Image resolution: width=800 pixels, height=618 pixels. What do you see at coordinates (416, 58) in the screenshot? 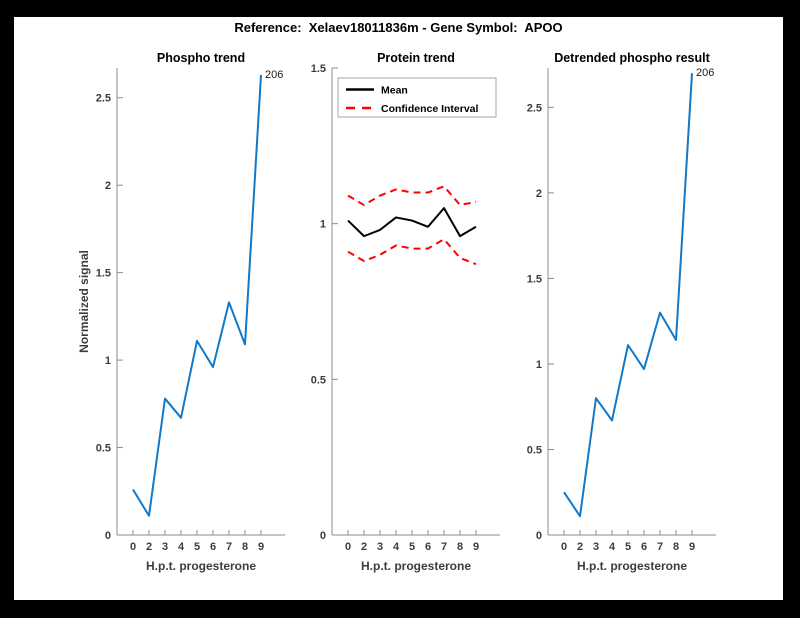
I see `subplot-title: Protein trend` at bounding box center [416, 58].